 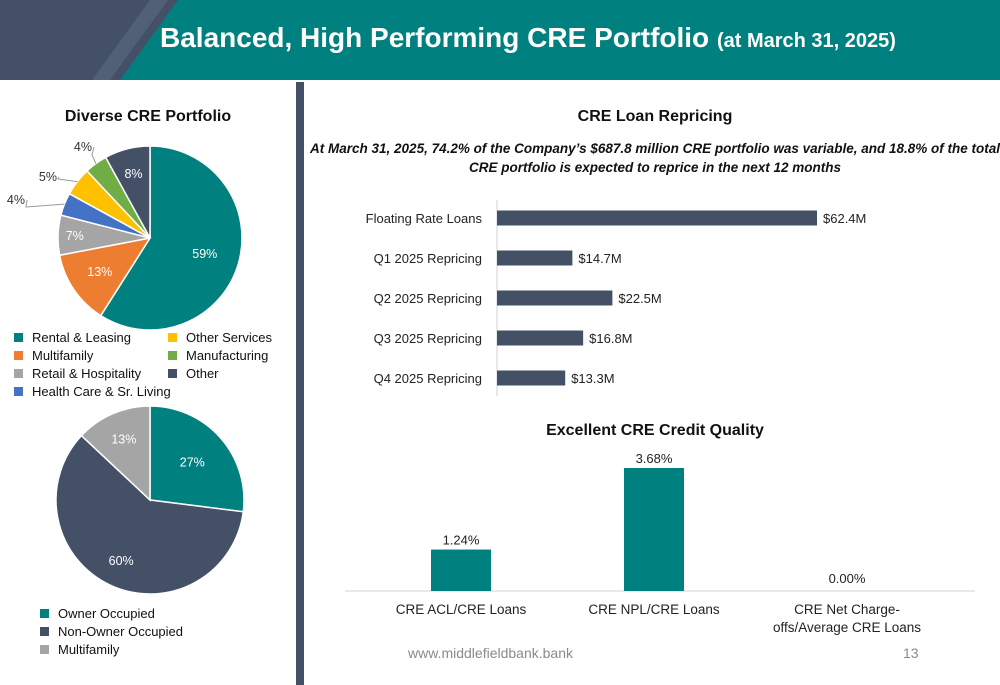 What do you see at coordinates (148, 116) in the screenshot?
I see `portfolio-pie-title: Diverse CRE Portfolio` at bounding box center [148, 116].